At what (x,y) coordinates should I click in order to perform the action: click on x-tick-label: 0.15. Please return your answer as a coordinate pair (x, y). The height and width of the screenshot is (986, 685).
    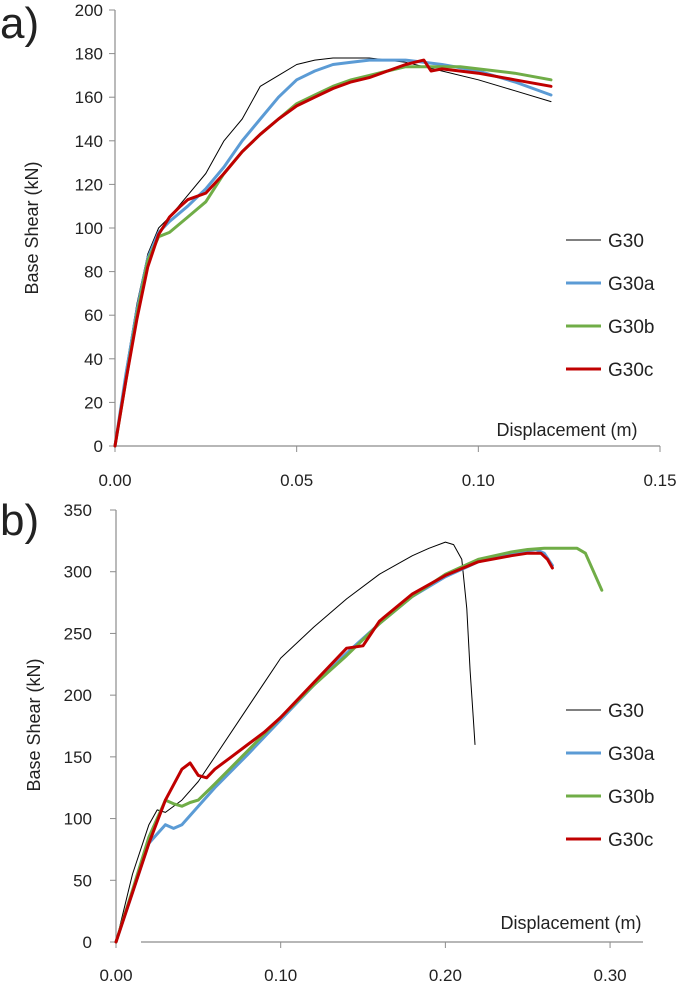
    Looking at the image, I should click on (659, 480).